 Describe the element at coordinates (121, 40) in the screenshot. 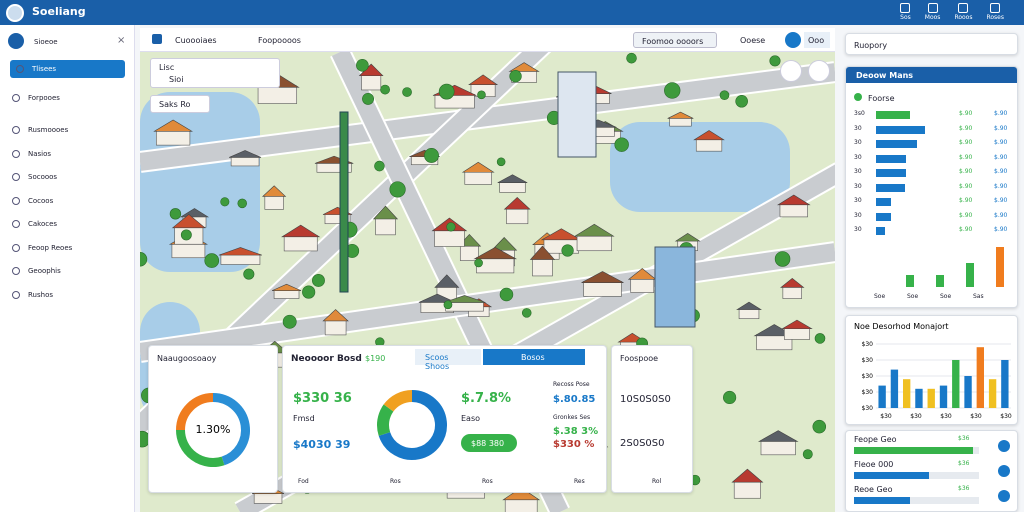

I see `close-icon: ×` at that location.